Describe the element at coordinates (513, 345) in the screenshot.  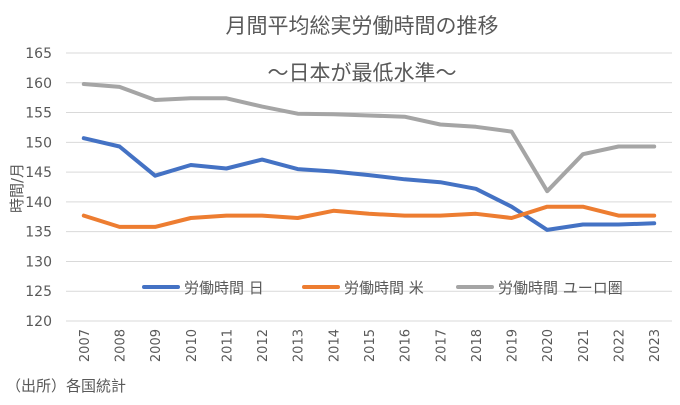
I see `x-tick-label-2019: 2019` at that location.